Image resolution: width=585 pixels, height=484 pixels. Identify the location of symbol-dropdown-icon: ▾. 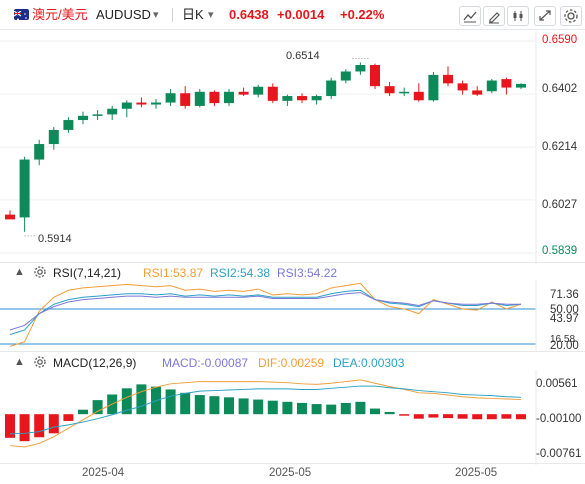
(156, 15).